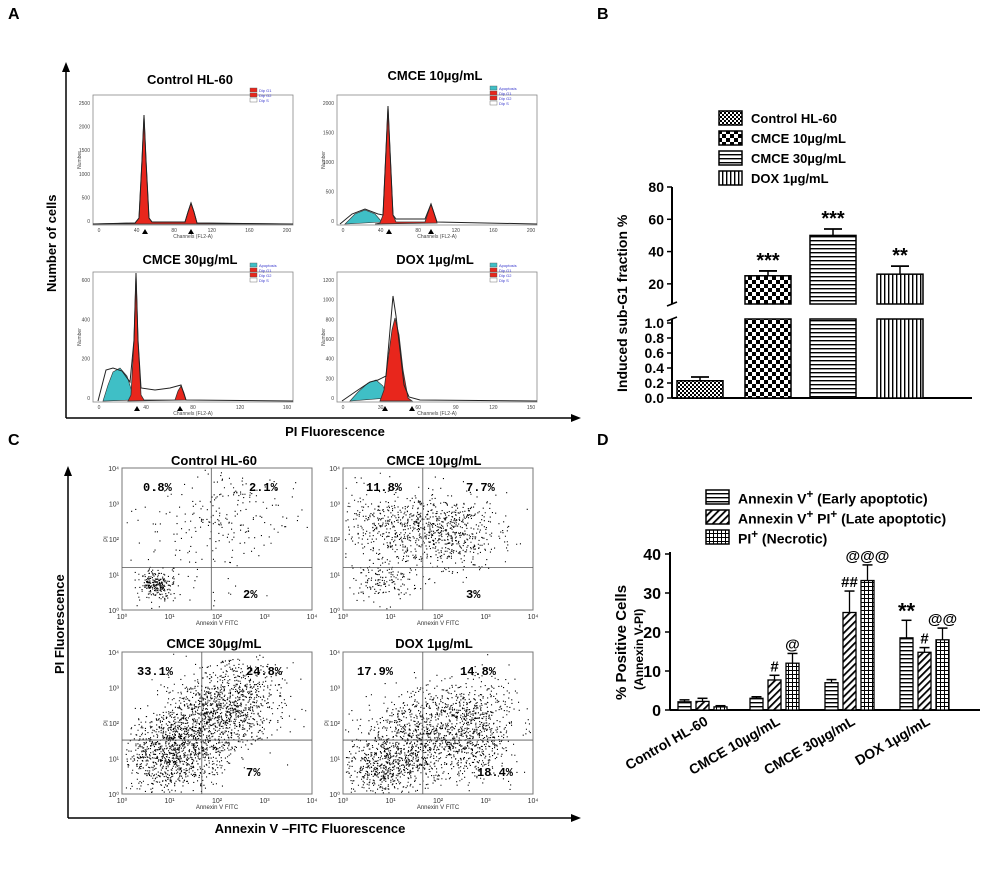 This screenshot has width=1000, height=871. I want to click on hist-title-cmce10: CMCE 10µg/mL, so click(435, 75).